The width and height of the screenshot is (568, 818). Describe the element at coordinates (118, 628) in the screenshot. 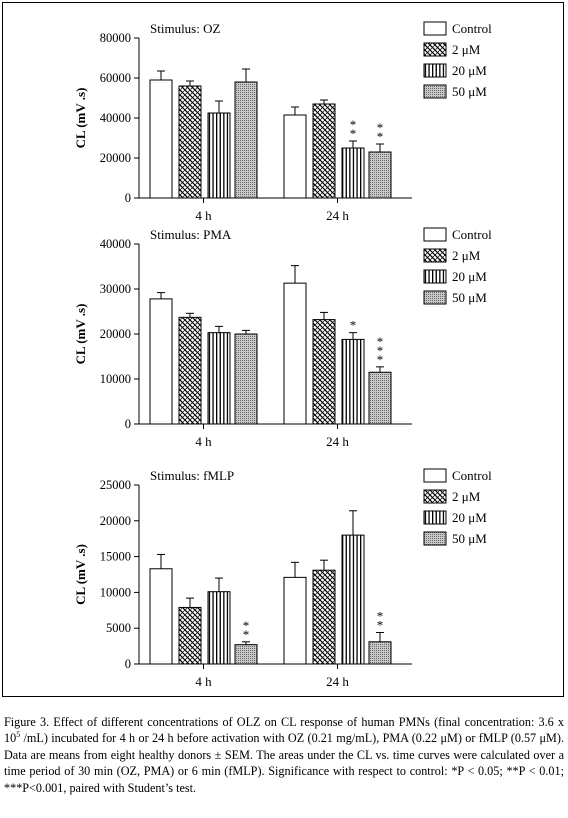

I see `y-tick-label: 5000` at that location.